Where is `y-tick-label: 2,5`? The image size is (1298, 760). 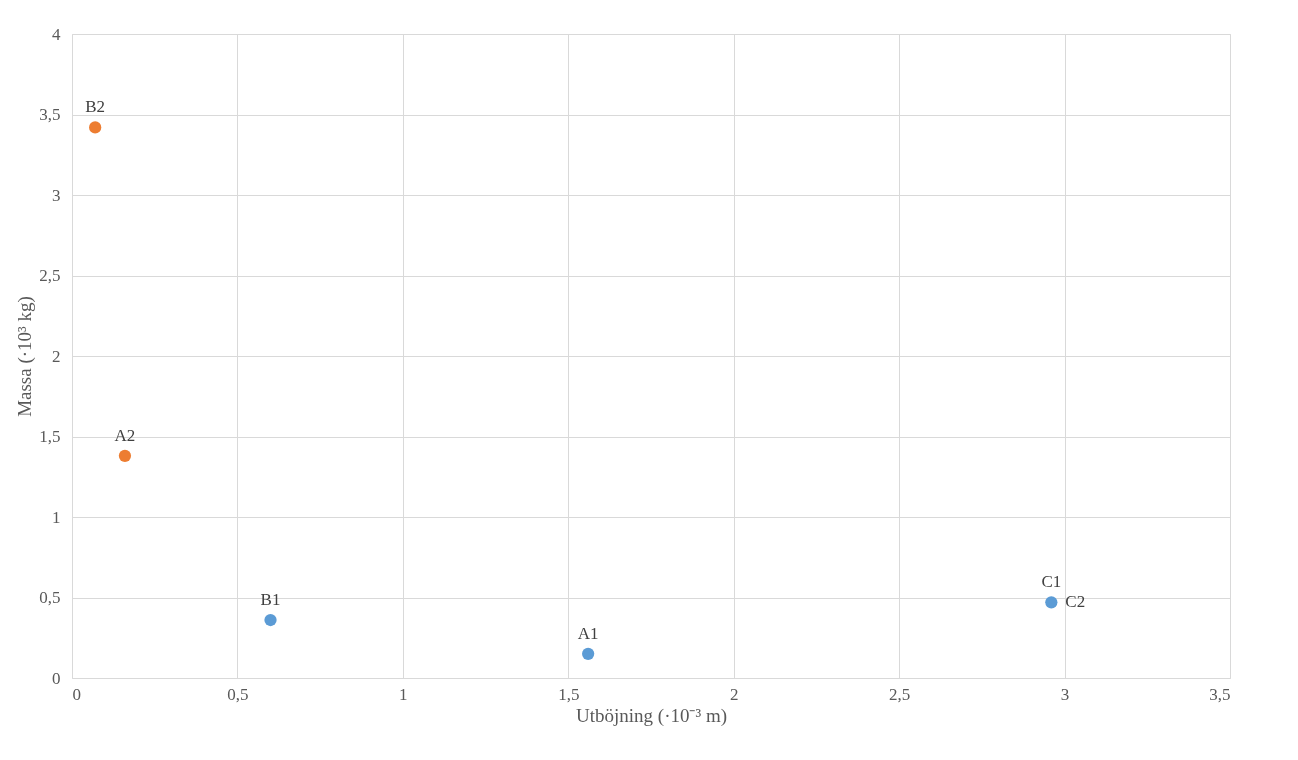
y-tick-label: 2,5 is located at coordinates (50, 275).